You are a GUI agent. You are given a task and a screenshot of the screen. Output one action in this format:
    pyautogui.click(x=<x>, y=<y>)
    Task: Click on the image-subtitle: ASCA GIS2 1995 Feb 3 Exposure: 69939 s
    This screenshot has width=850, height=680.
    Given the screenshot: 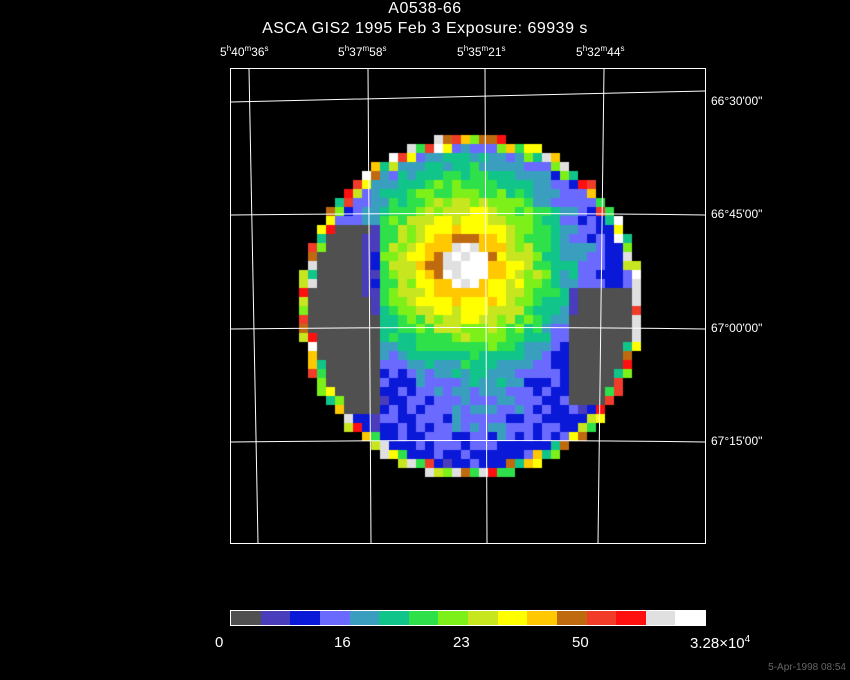 What is the action you would take?
    pyautogui.click(x=425, y=28)
    